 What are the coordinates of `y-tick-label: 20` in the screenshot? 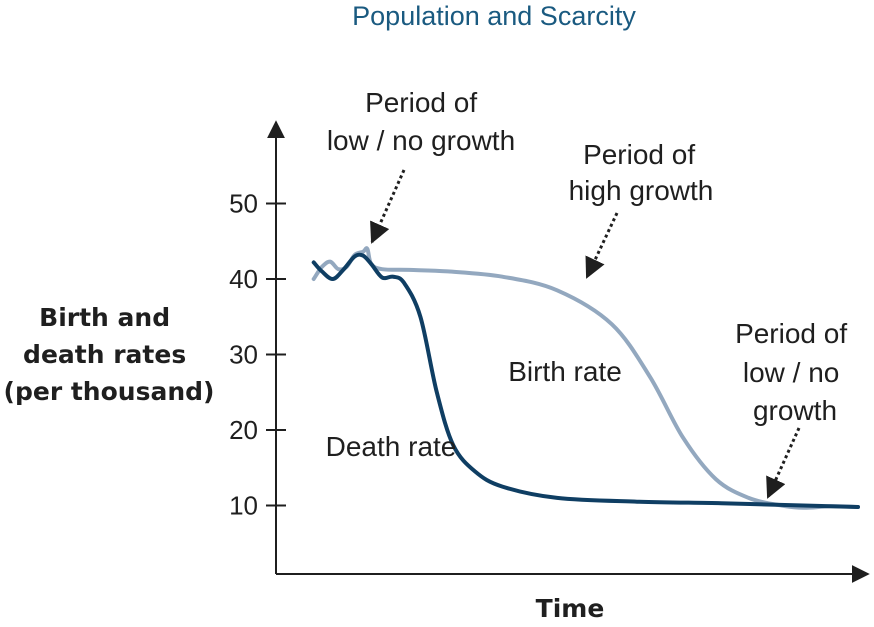 It's located at (243, 430).